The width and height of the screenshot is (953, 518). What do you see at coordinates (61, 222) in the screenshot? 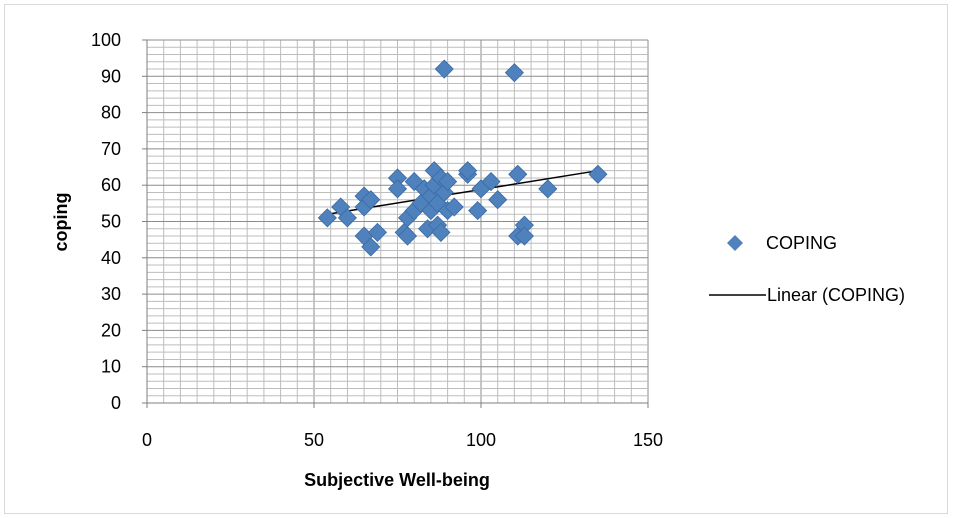
I see `y-axis-title: coping` at bounding box center [61, 222].